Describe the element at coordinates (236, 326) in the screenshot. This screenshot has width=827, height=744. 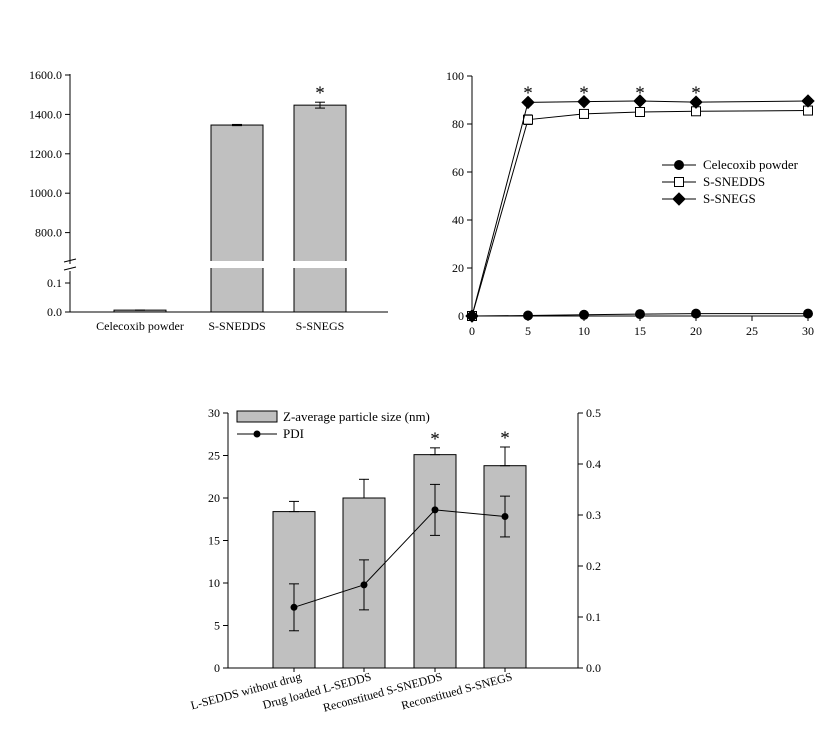
I see `panel-a-x-tick-label: S-SNEDDS` at that location.